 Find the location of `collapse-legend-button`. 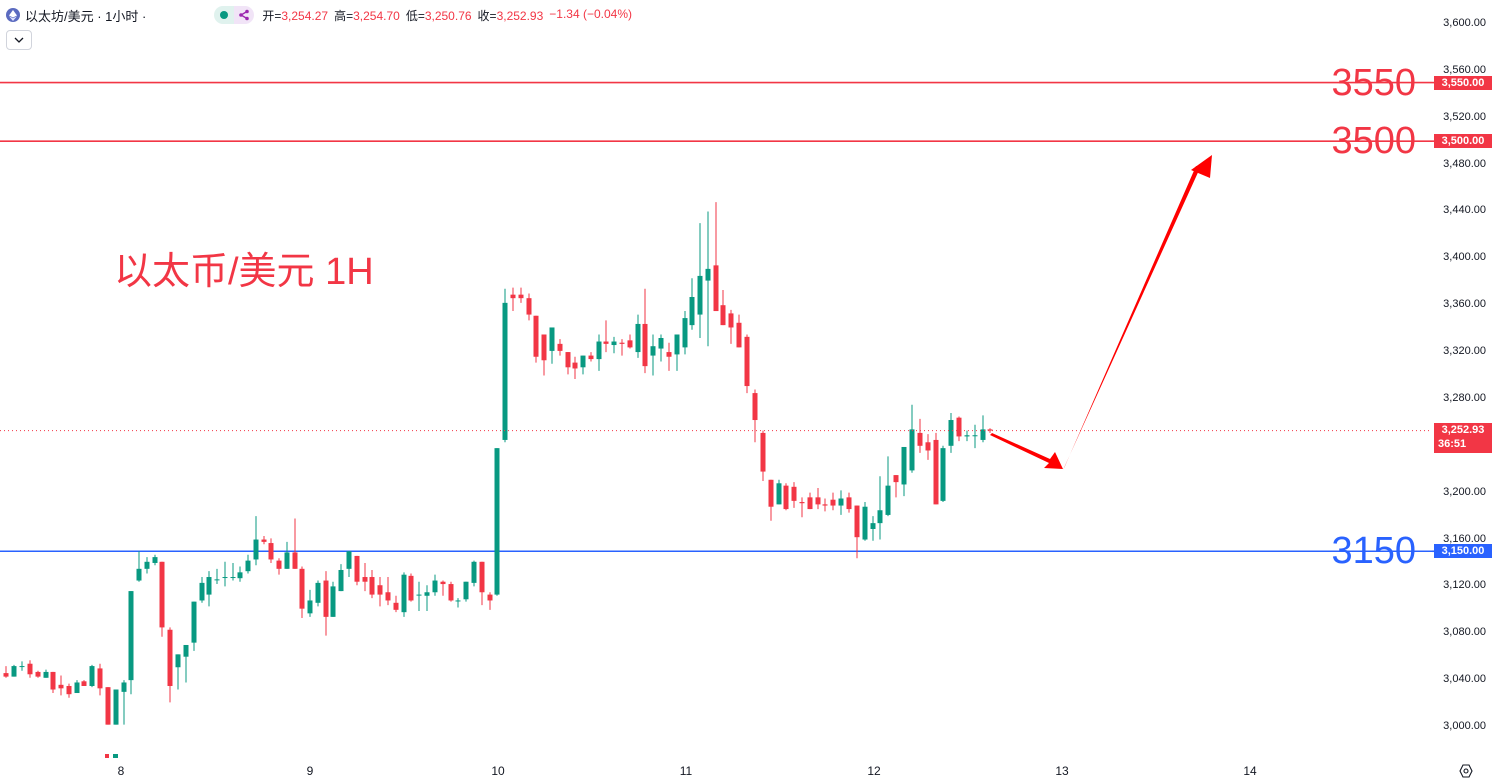

collapse-legend-button is located at coordinates (19, 40).